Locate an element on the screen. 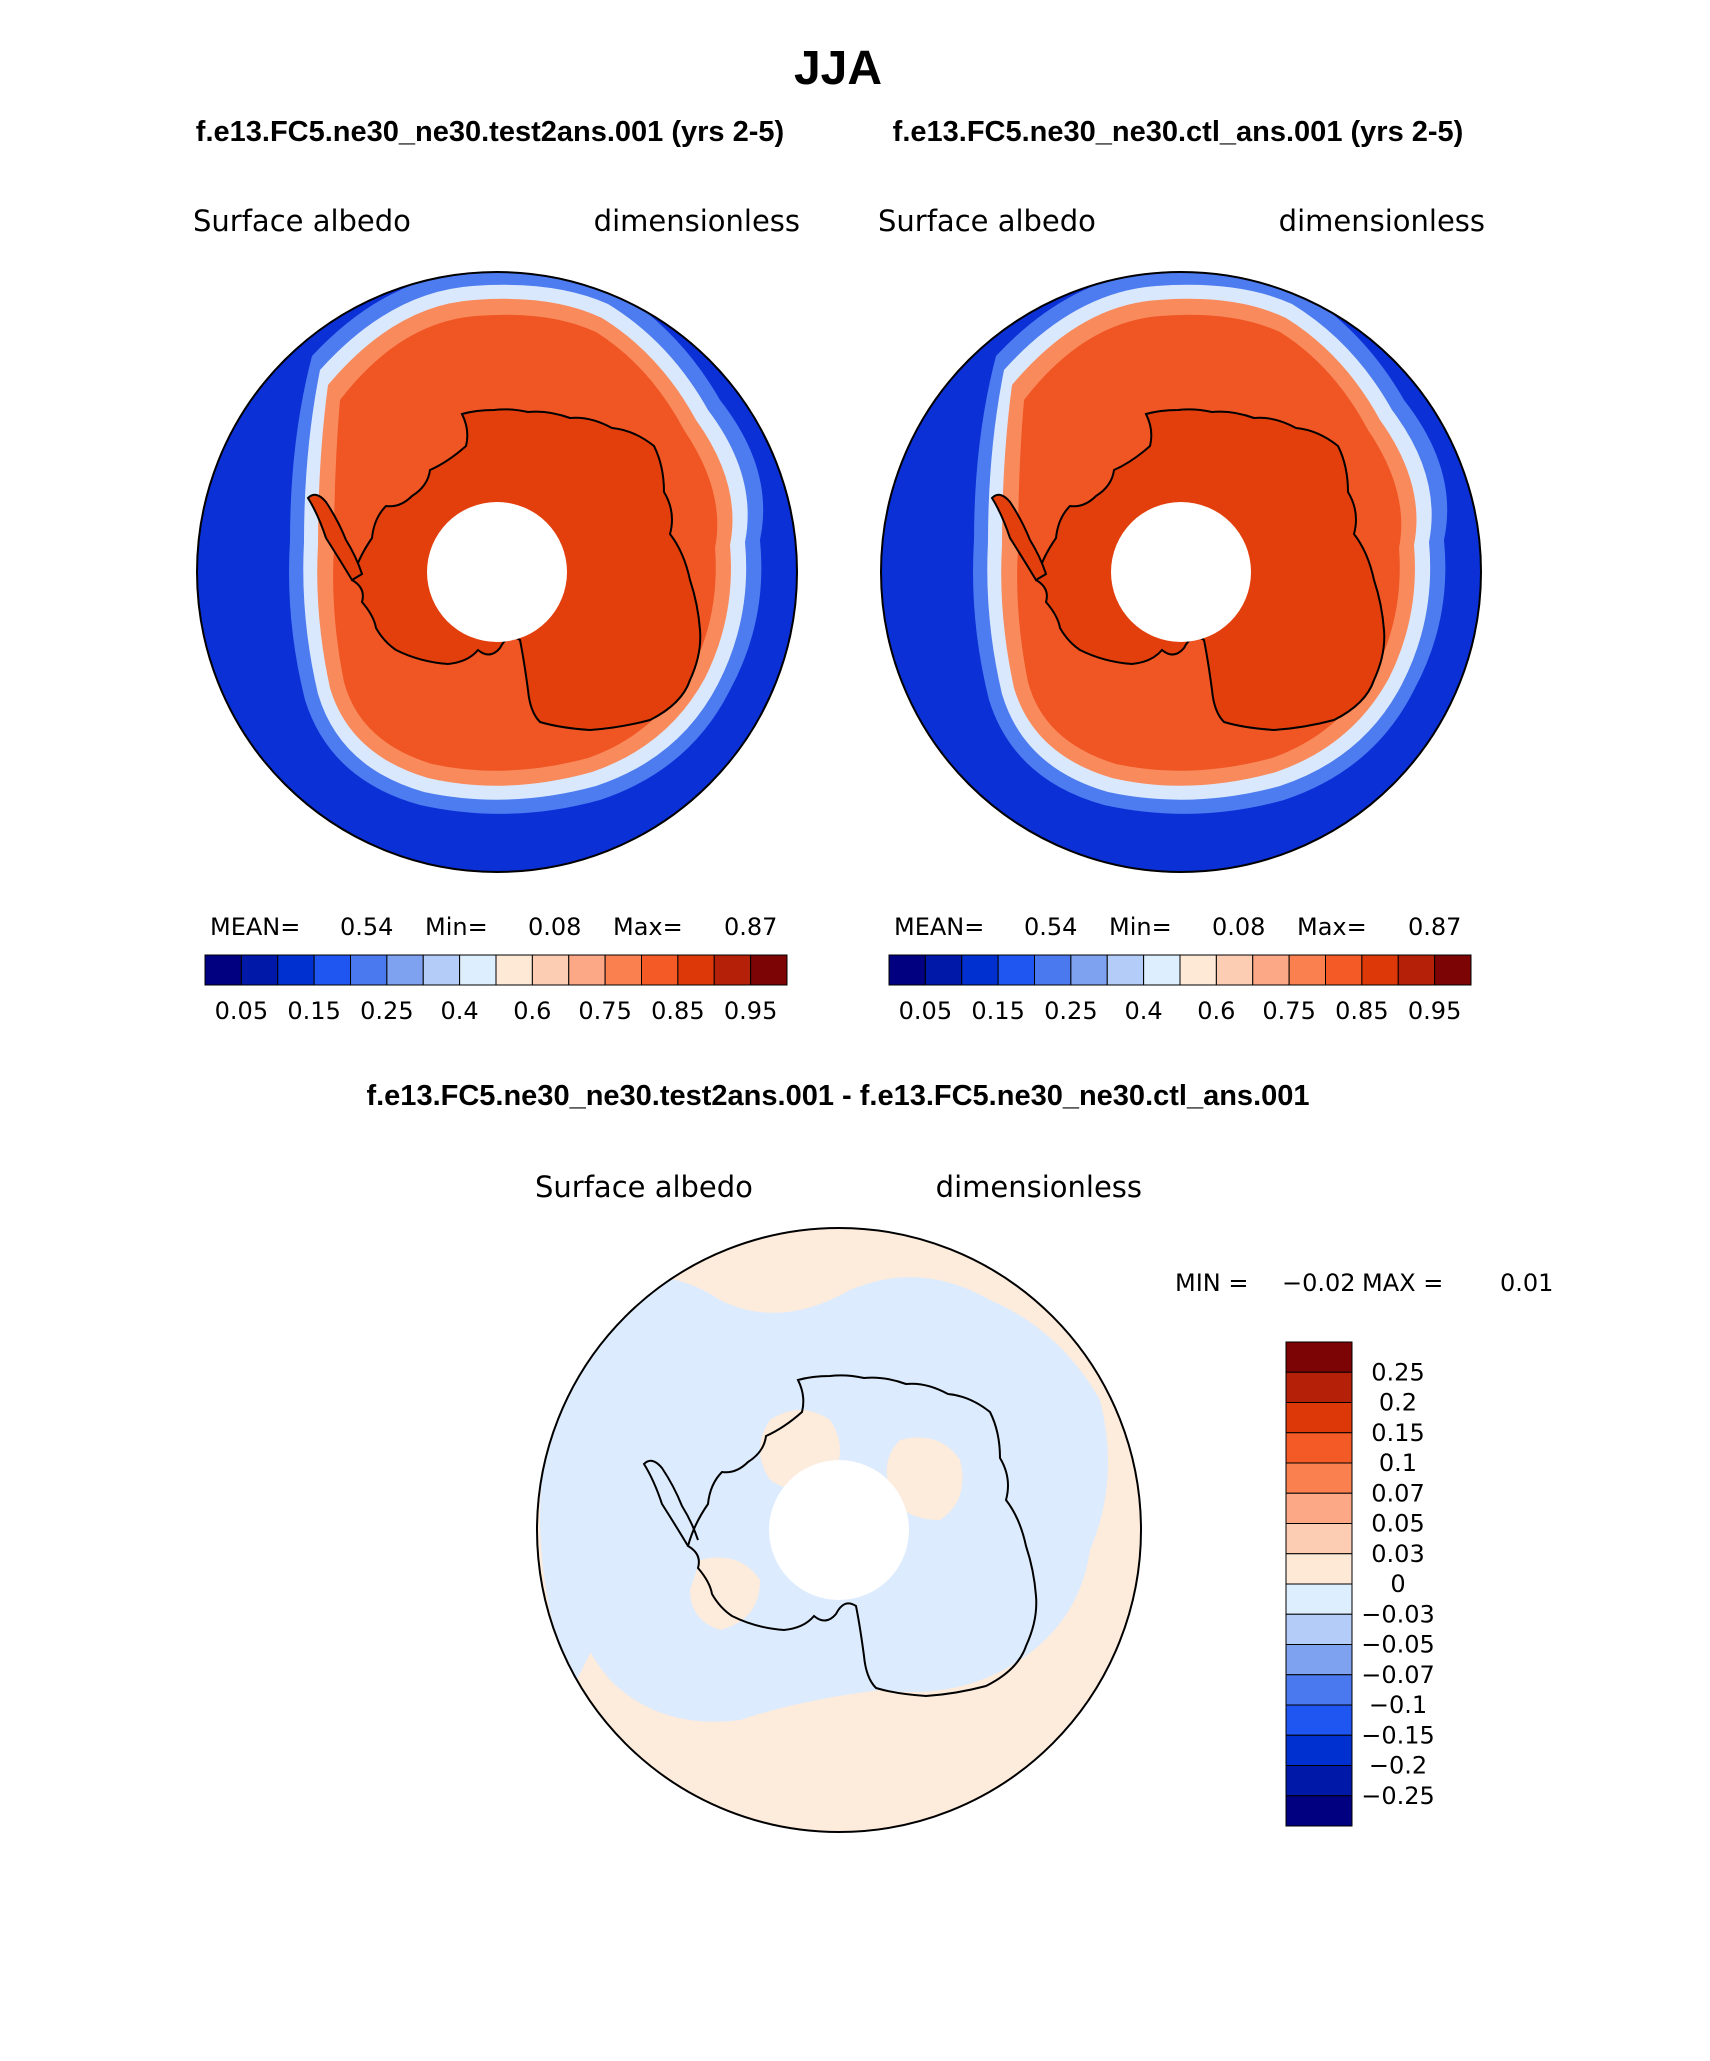 The image size is (1710, 2061). map-left-pole-hole is located at coordinates (497, 572).